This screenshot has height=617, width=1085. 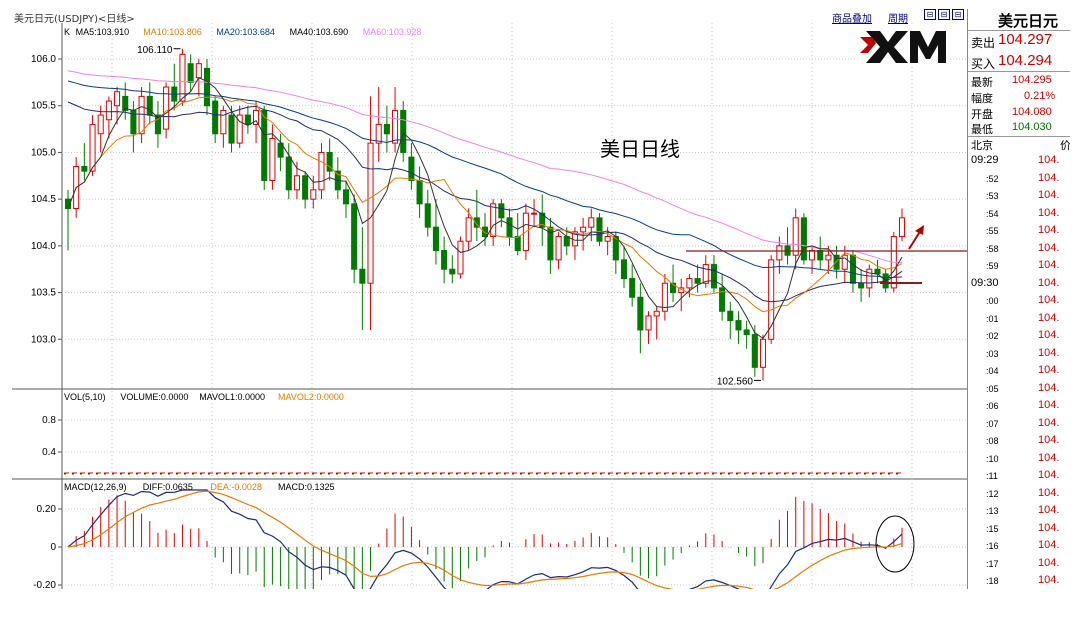 I want to click on price-tick-label: 104.5, so click(x=43, y=199).